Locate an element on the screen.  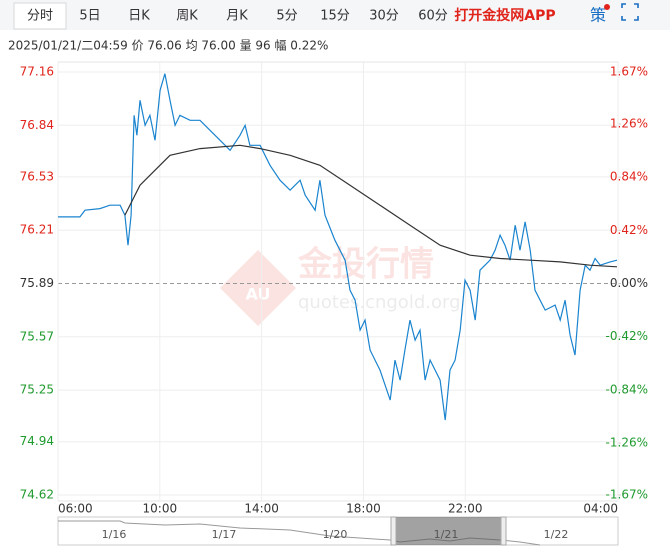
x-tick-label: 10:00 is located at coordinates (160, 509).